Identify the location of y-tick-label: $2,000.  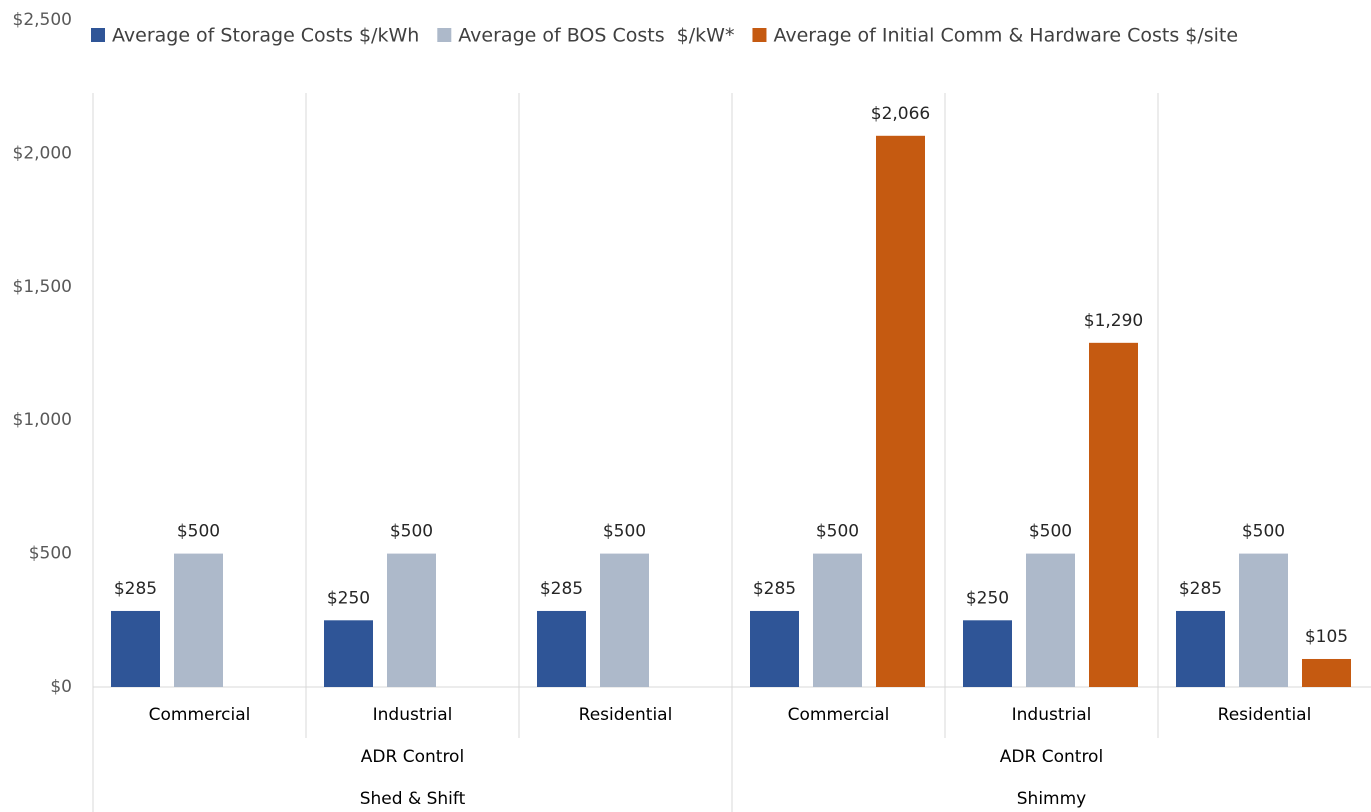
(42, 153).